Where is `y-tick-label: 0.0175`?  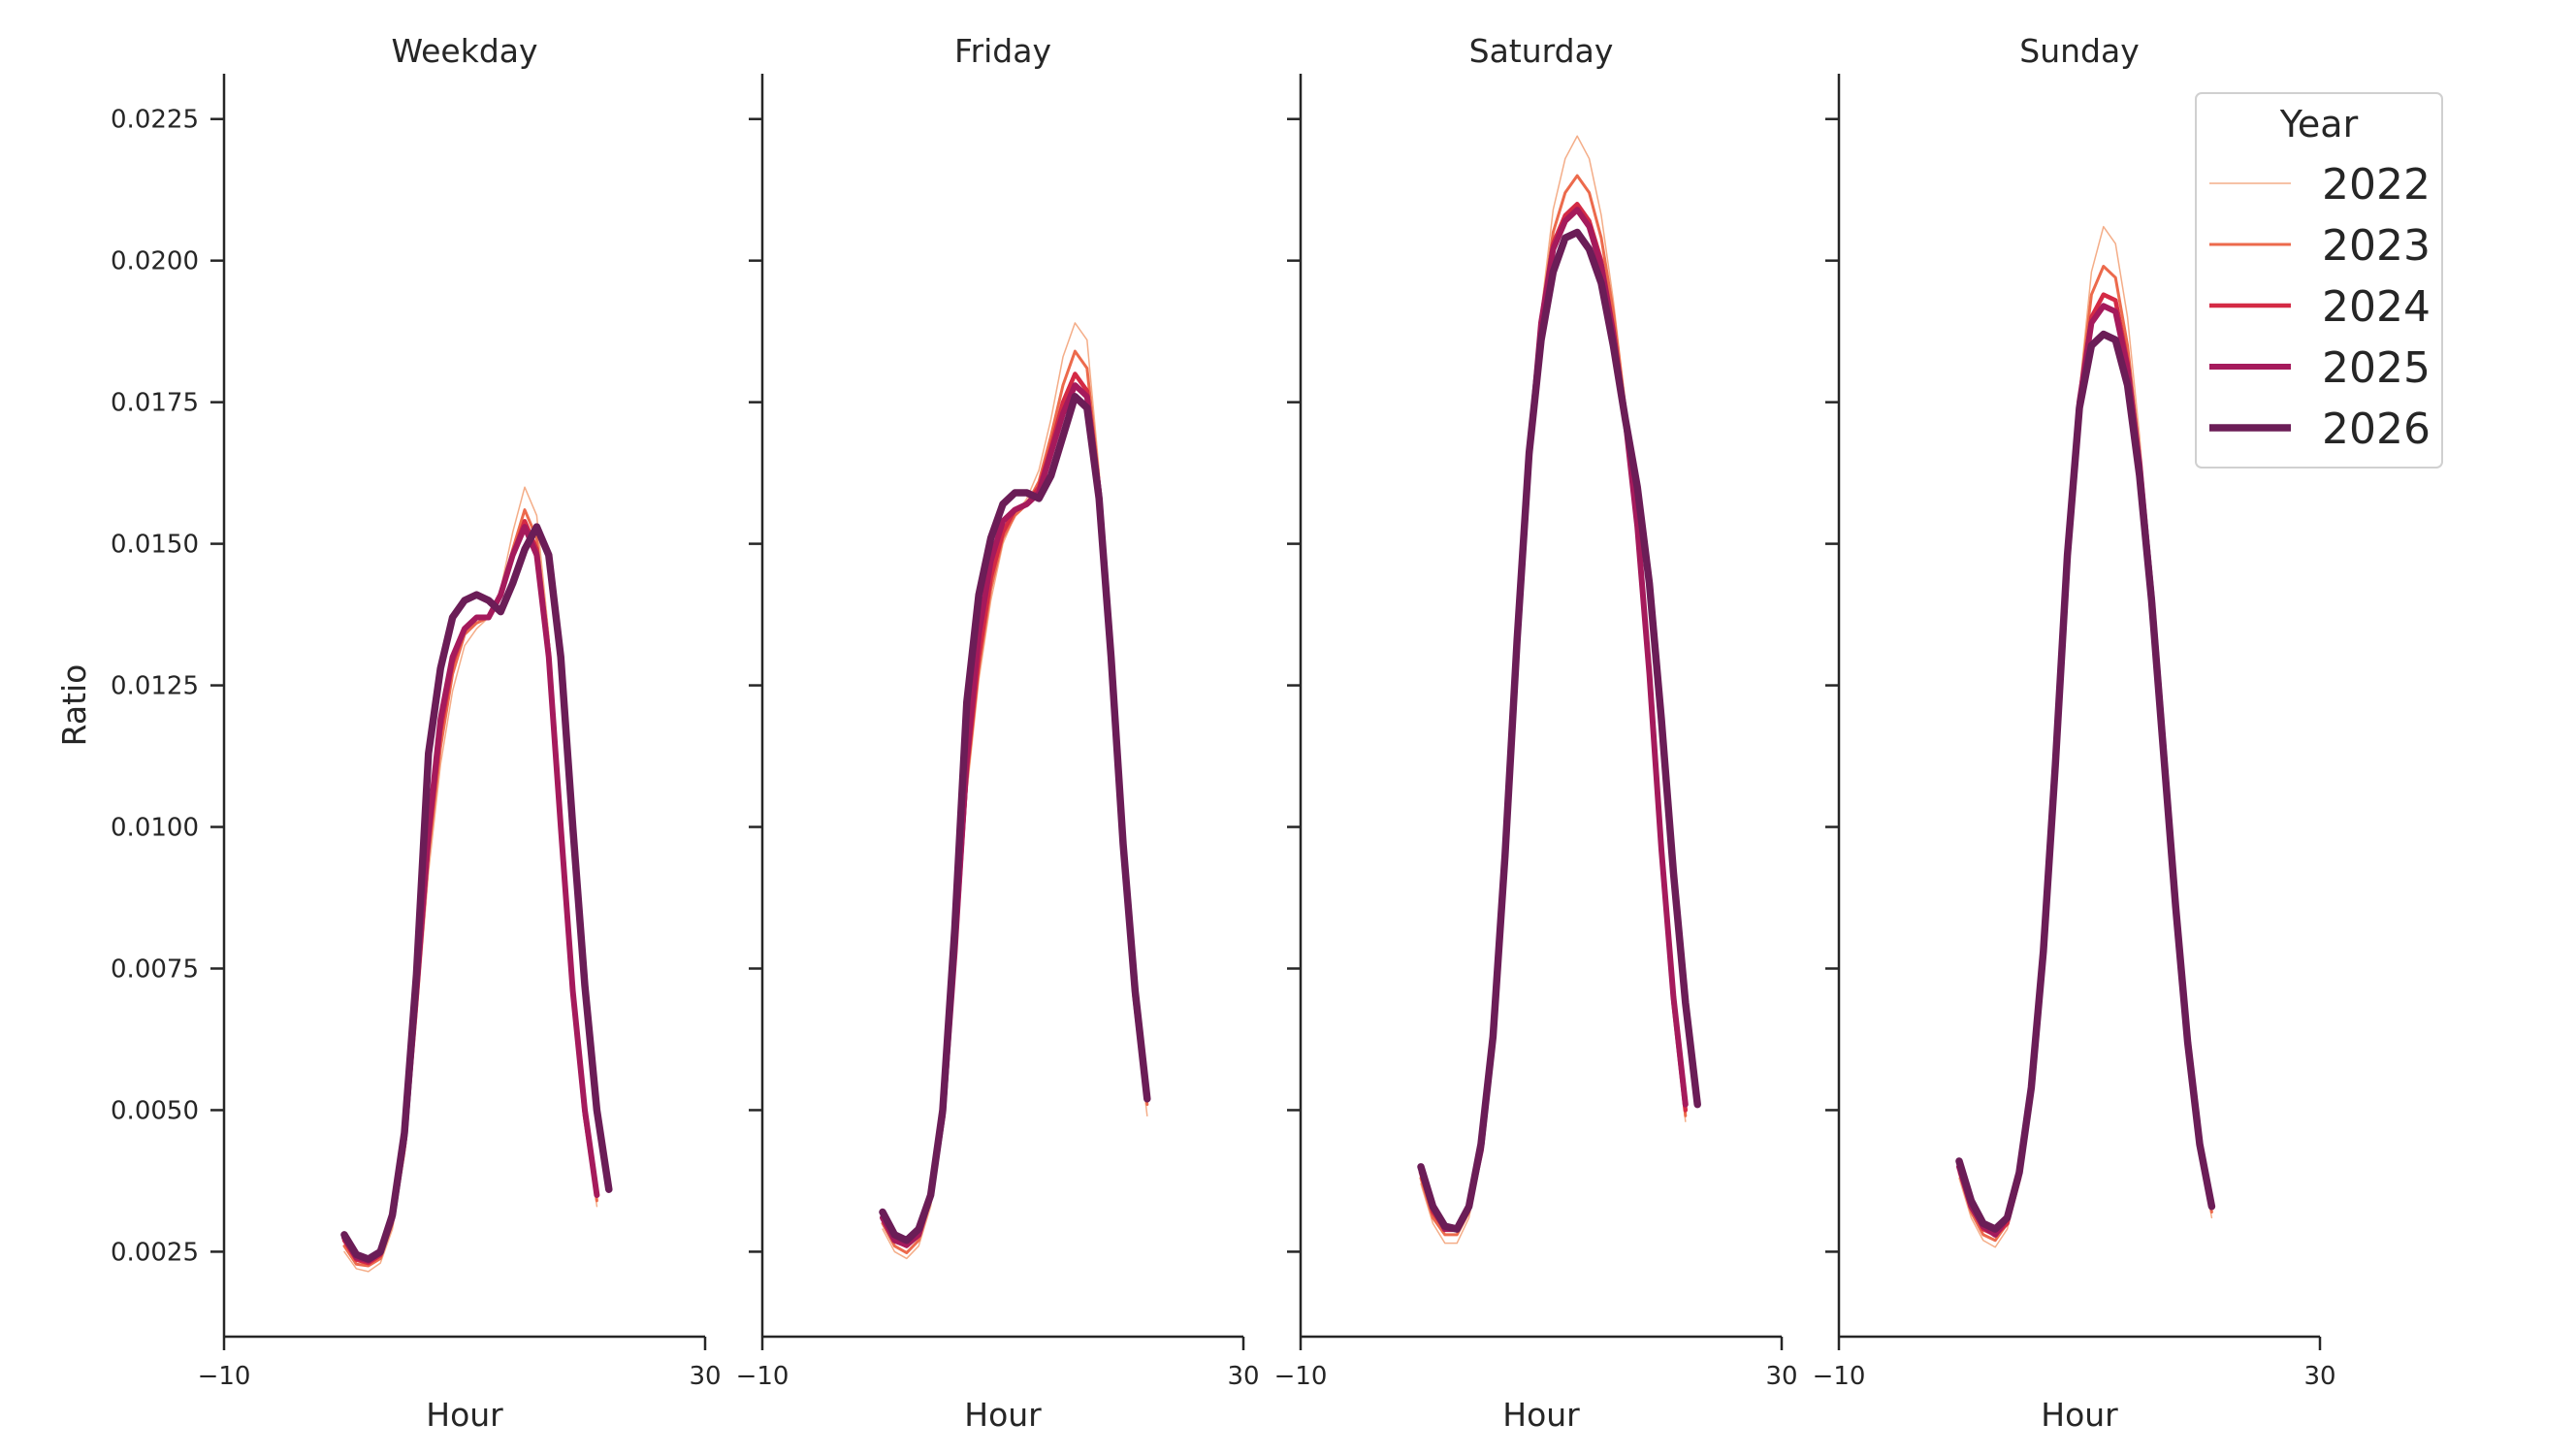
y-tick-label: 0.0175 is located at coordinates (155, 403).